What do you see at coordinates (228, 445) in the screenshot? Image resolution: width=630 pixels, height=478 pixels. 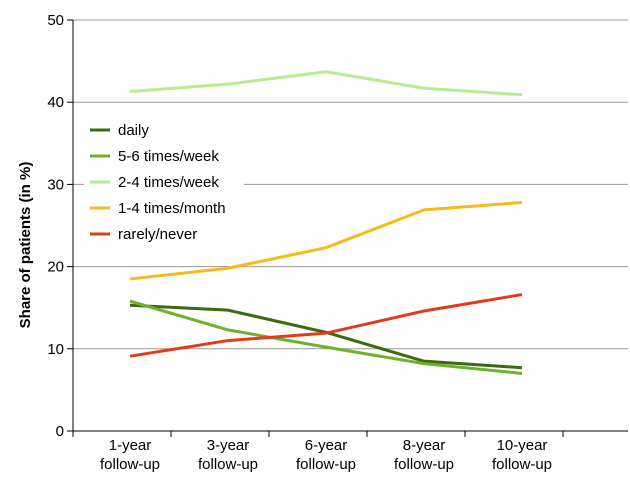 I see `x-tick-label-line: 3-year` at bounding box center [228, 445].